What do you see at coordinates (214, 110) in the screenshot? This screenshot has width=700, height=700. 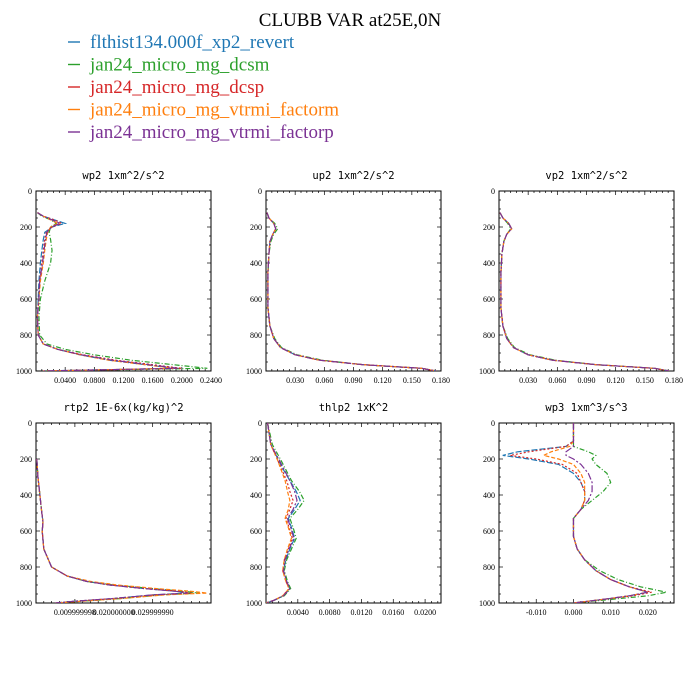 I see `legend-entry: jan24_micro_mg_vtrmi_factorm` at bounding box center [214, 110].